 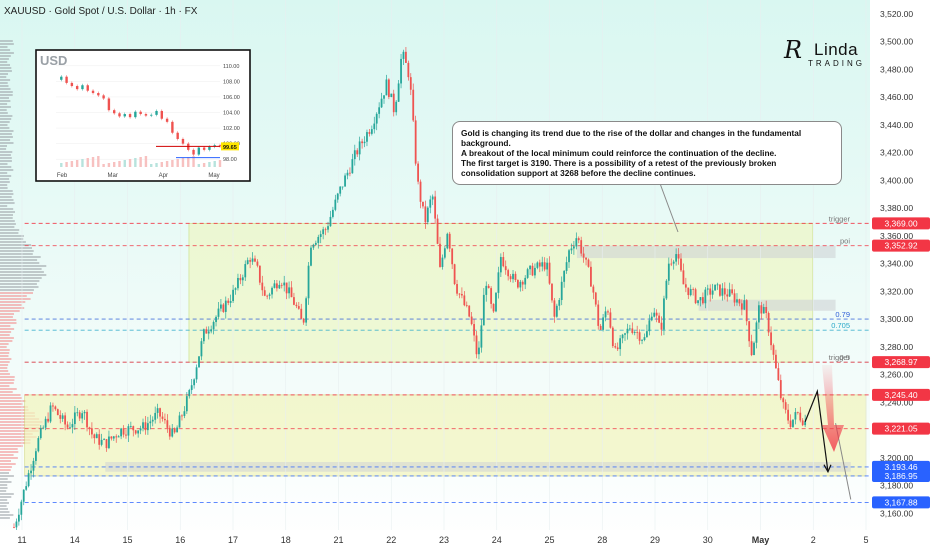 What do you see at coordinates (896, 291) in the screenshot?
I see `y-tick-label: 3,320.00` at bounding box center [896, 291].